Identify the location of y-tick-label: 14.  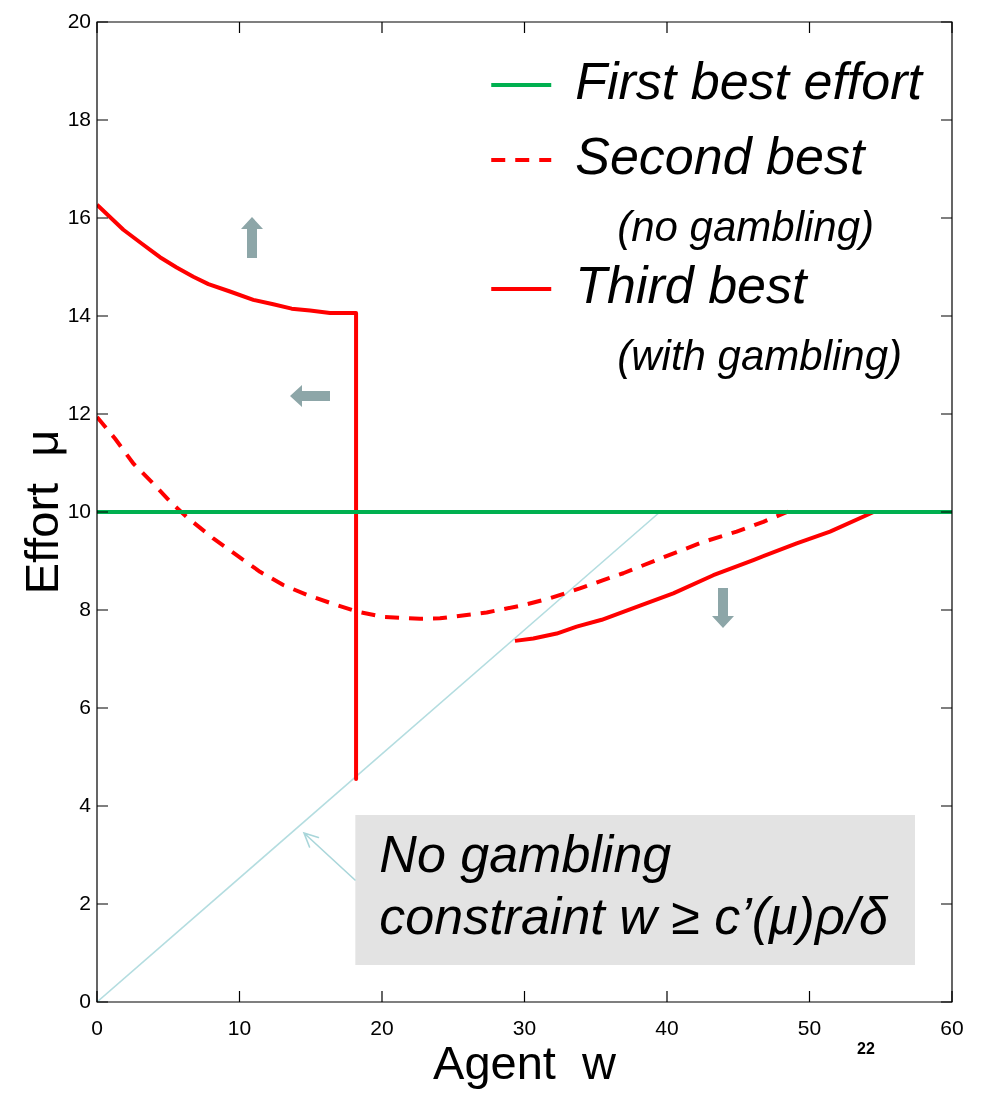
(79, 314).